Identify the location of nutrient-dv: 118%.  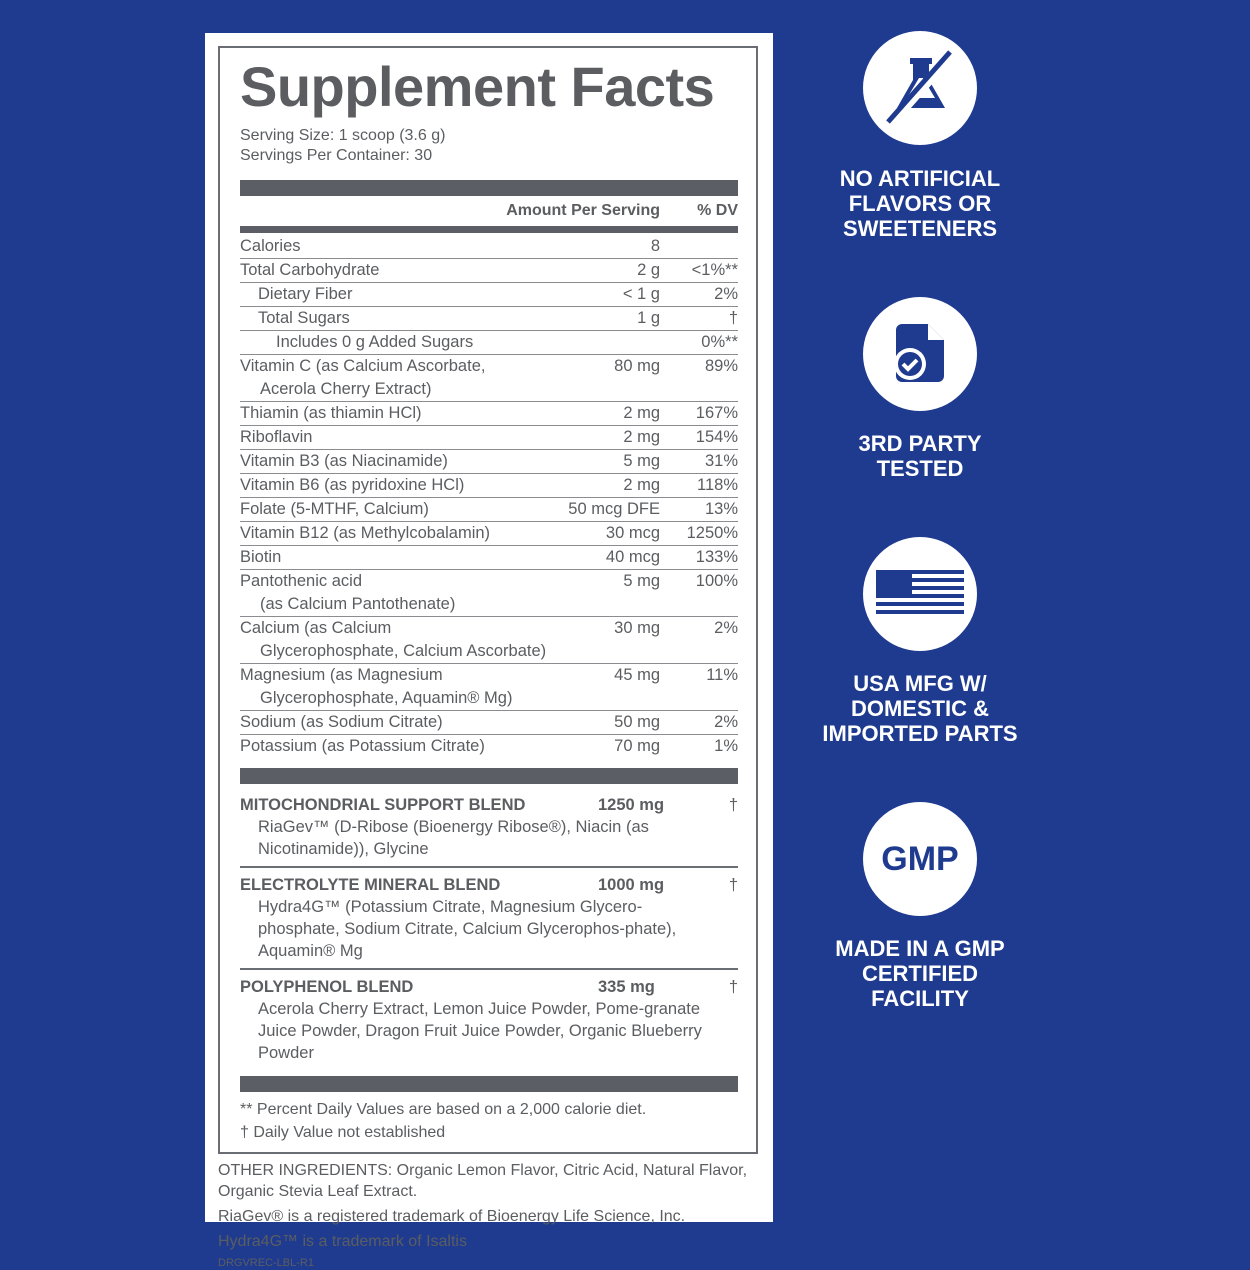
(717, 485).